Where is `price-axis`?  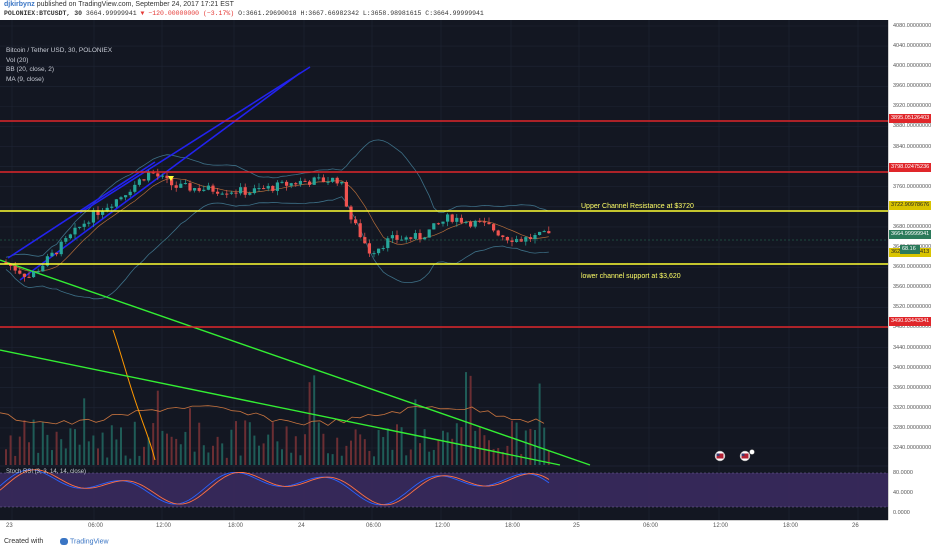 price-axis is located at coordinates (910, 270).